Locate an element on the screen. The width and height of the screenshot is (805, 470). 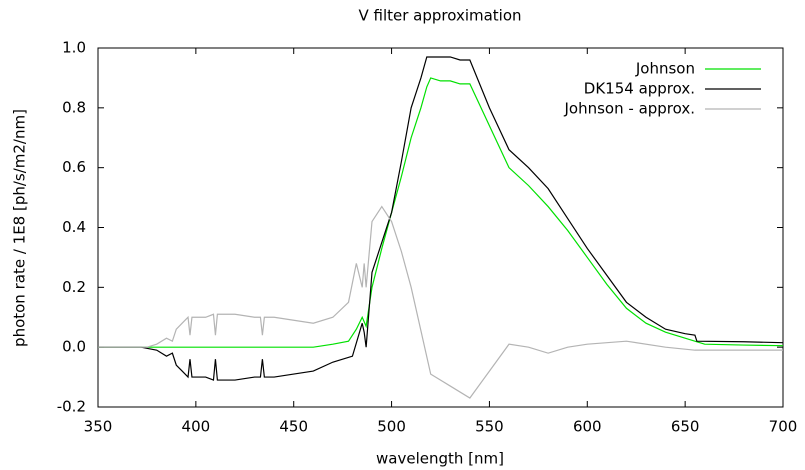
x-tick-label: 550 is located at coordinates (489, 427).